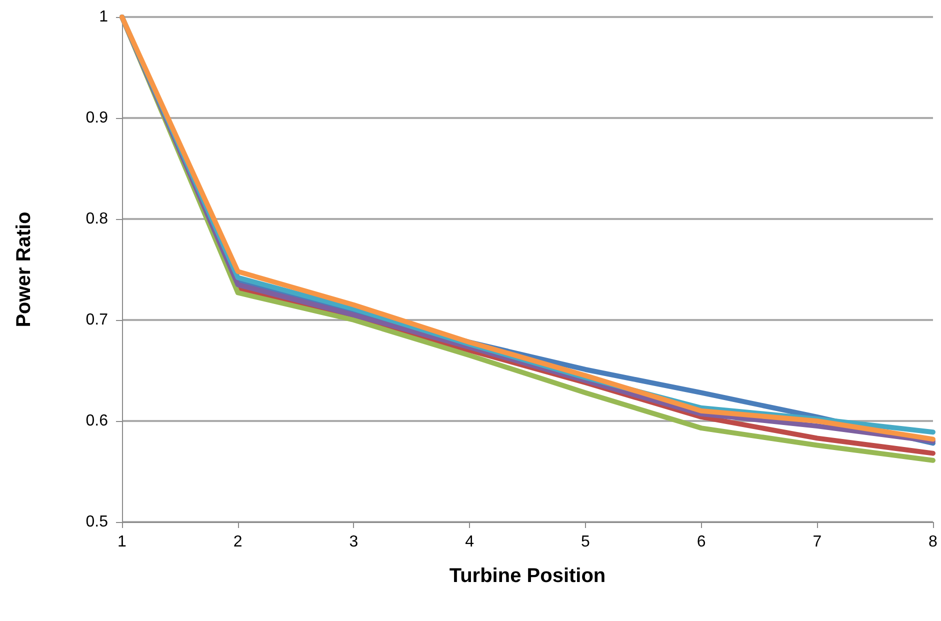 The height and width of the screenshot is (621, 941). I want to click on y-tick-label: 0.7, so click(97, 320).